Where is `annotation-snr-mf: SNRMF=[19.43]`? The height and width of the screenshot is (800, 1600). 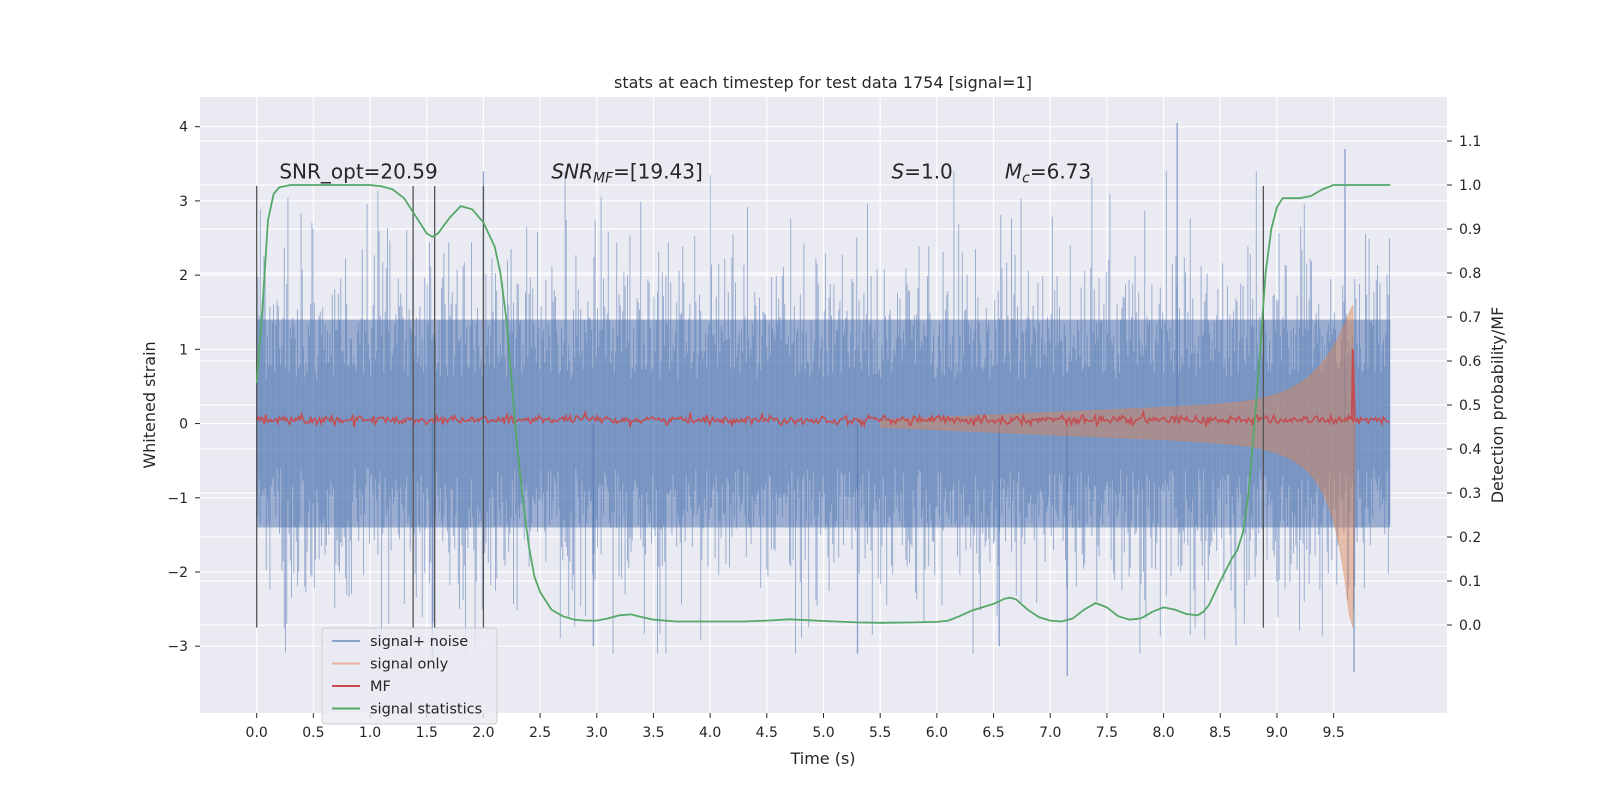 annotation-snr-mf: SNRMF=[19.43] is located at coordinates (626, 173).